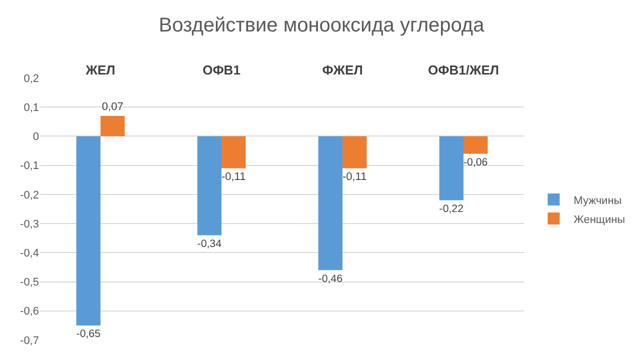  Describe the element at coordinates (476, 162) in the screenshot. I see `data-label: -0,06` at that location.